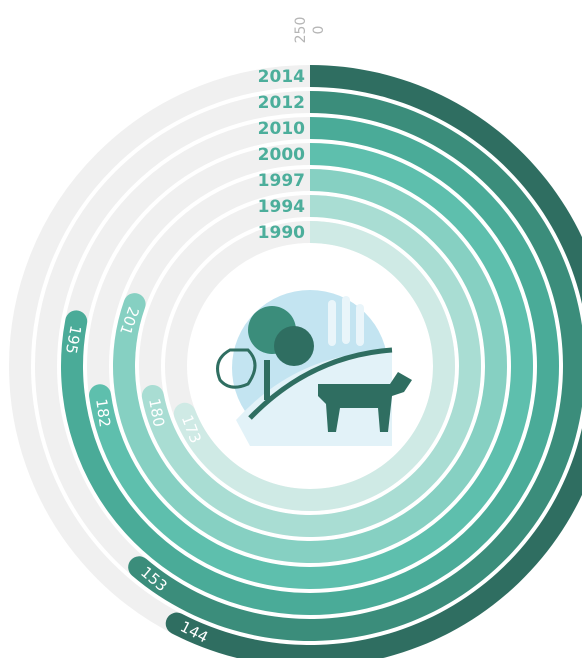 The image size is (582, 658). I want to click on icon-tree, so click(294, 346).